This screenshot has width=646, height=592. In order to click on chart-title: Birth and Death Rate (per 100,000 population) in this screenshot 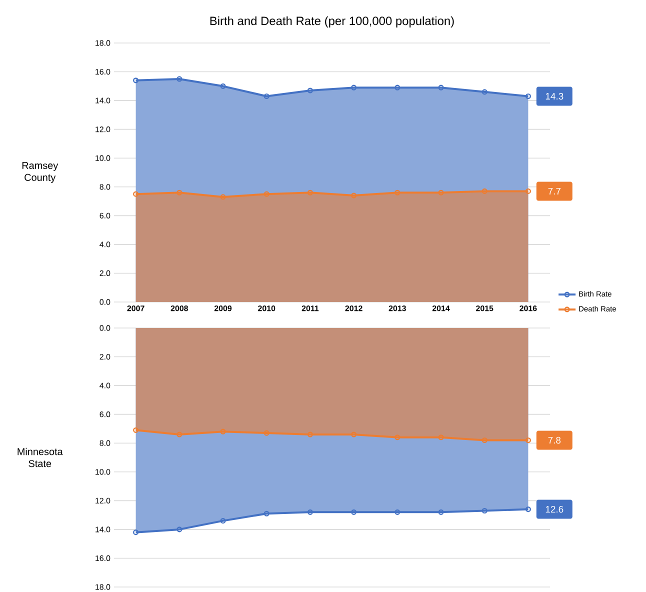, I will do `click(332, 22)`.